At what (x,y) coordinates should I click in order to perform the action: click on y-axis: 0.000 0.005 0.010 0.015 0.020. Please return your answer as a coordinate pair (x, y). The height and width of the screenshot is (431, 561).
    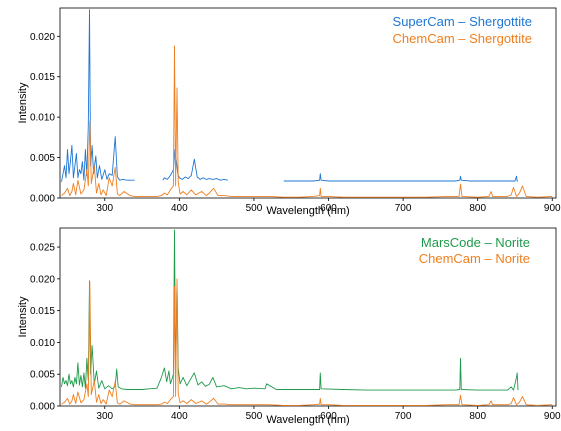
    Looking at the image, I should click on (45, 118).